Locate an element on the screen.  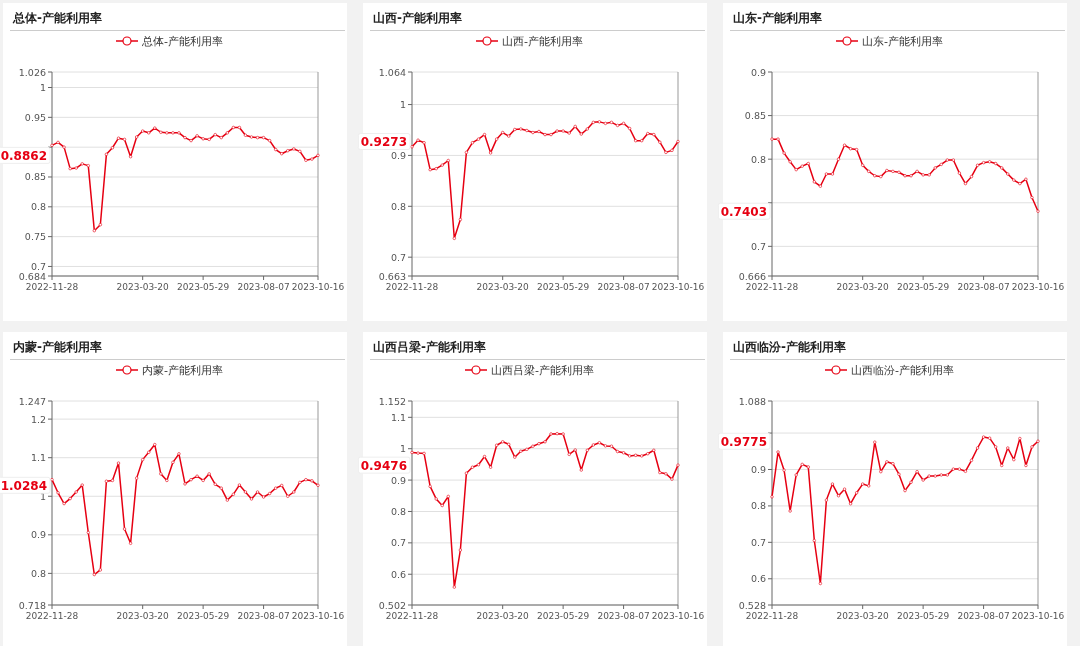
line-series is located at coordinates (545, 180).